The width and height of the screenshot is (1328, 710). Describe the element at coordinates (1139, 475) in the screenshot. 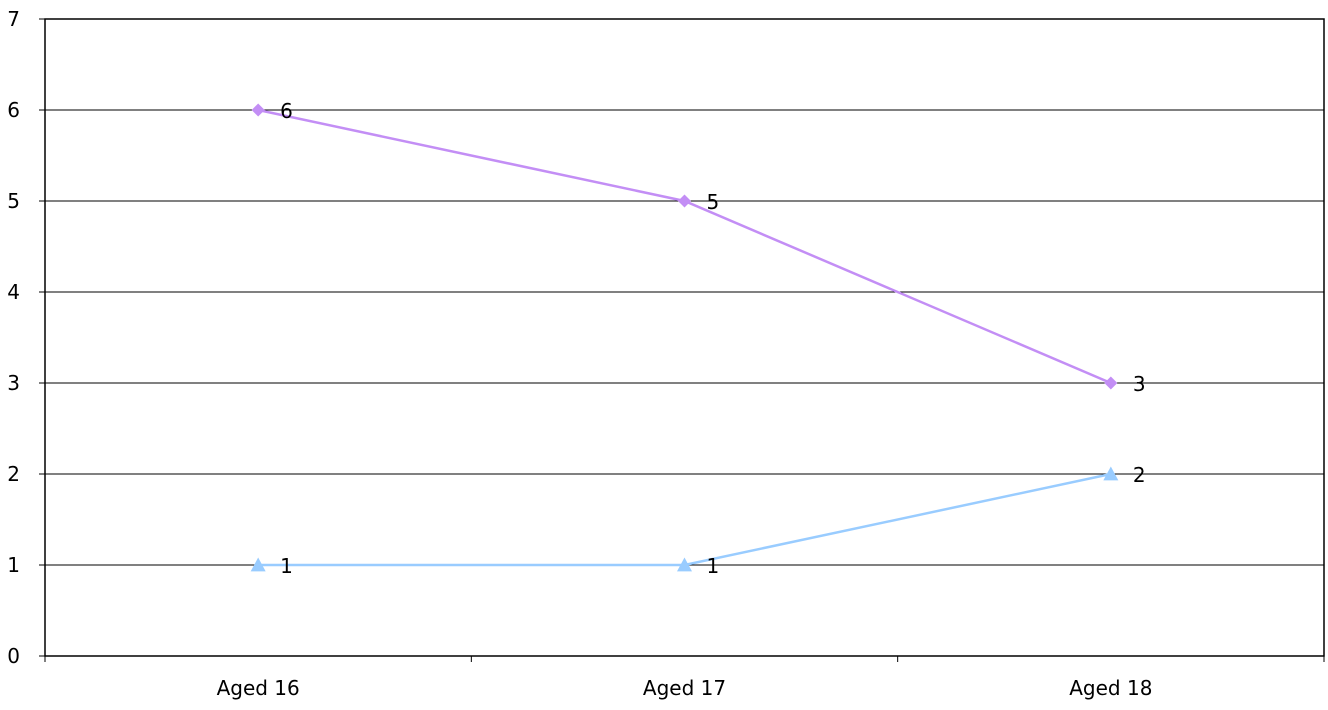

I see `data-label: 2` at that location.